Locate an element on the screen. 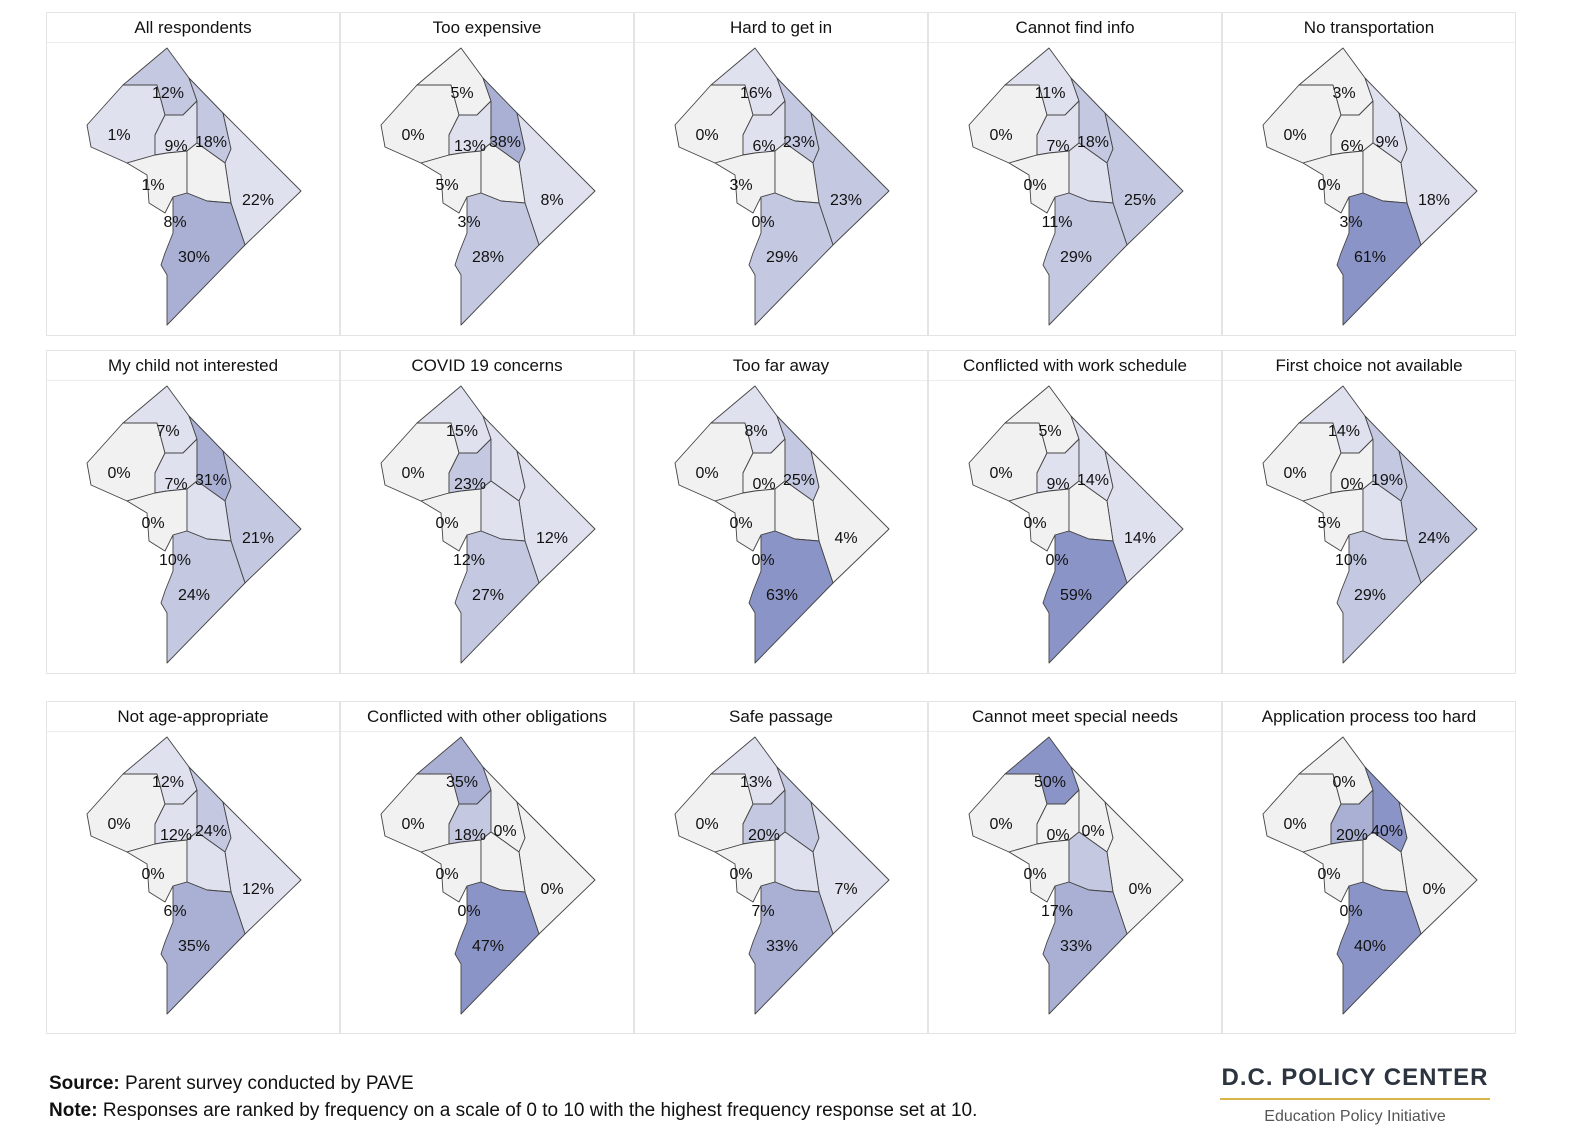 The height and width of the screenshot is (1146, 1570). ward-map: 0% 7% 7% 31% 0% 21% 10% 24% is located at coordinates (194, 524).